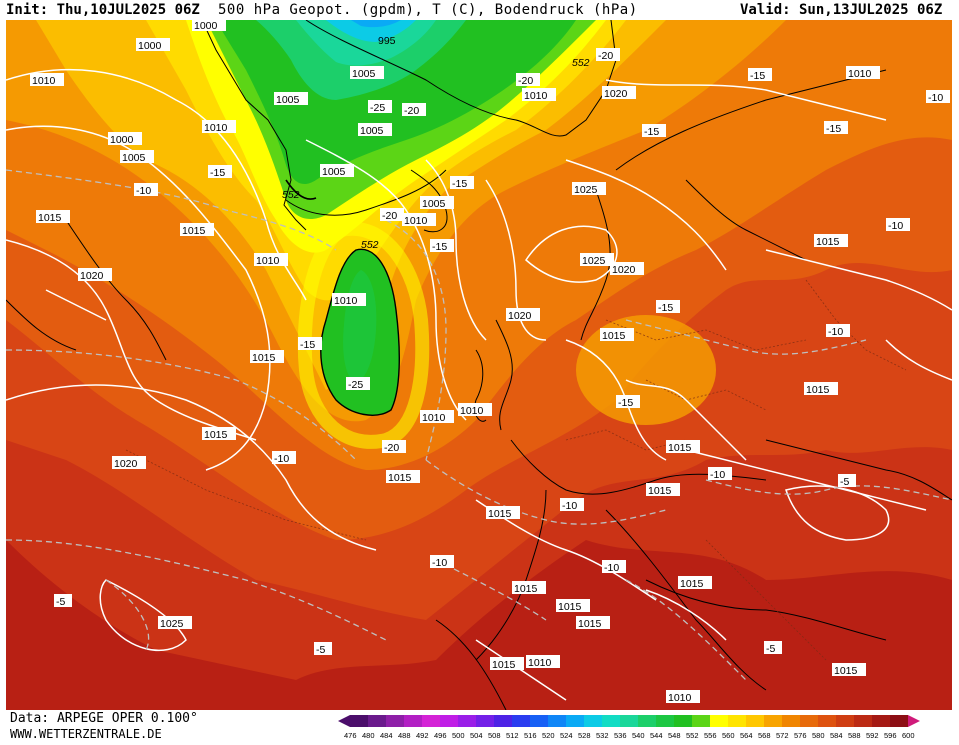  Describe the element at coordinates (890, 735) in the screenshot. I see `legend-tick-label: 596` at that location.